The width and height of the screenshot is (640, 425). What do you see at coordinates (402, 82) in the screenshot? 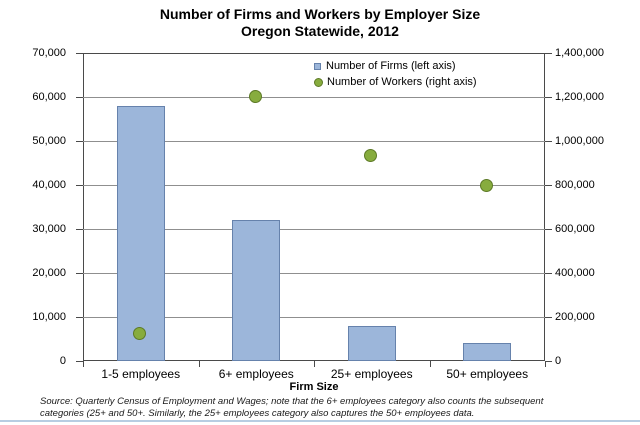
I see `legend-label-workers: Number of Workers (right axis)` at bounding box center [402, 82].